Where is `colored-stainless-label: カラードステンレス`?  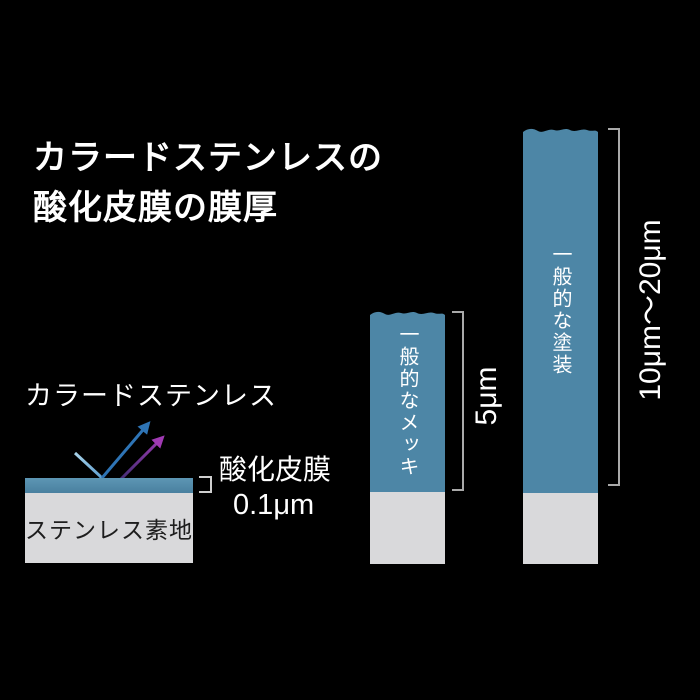 colored-stainless-label: カラードステンレス is located at coordinates (151, 396).